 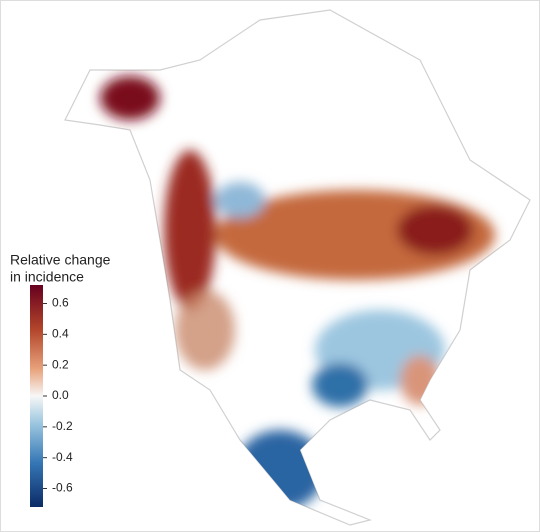 What do you see at coordinates (60, 260) in the screenshot?
I see `legend-title: Relative change` at bounding box center [60, 260].